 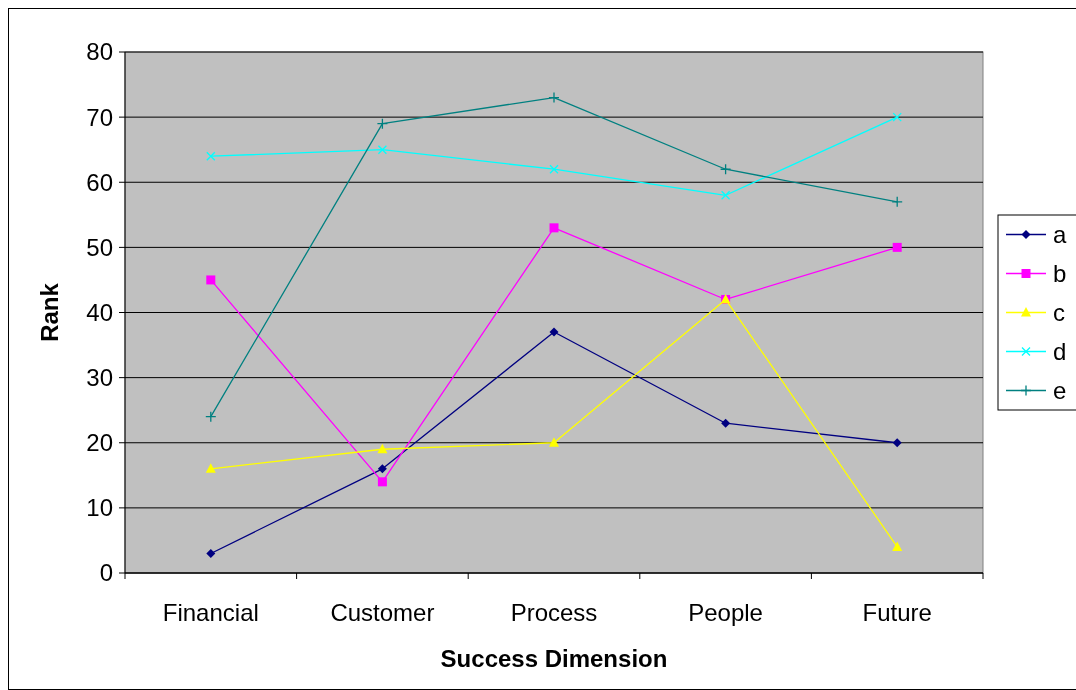 What do you see at coordinates (210, 612) in the screenshot?
I see `x-tick-label: Financial` at bounding box center [210, 612].